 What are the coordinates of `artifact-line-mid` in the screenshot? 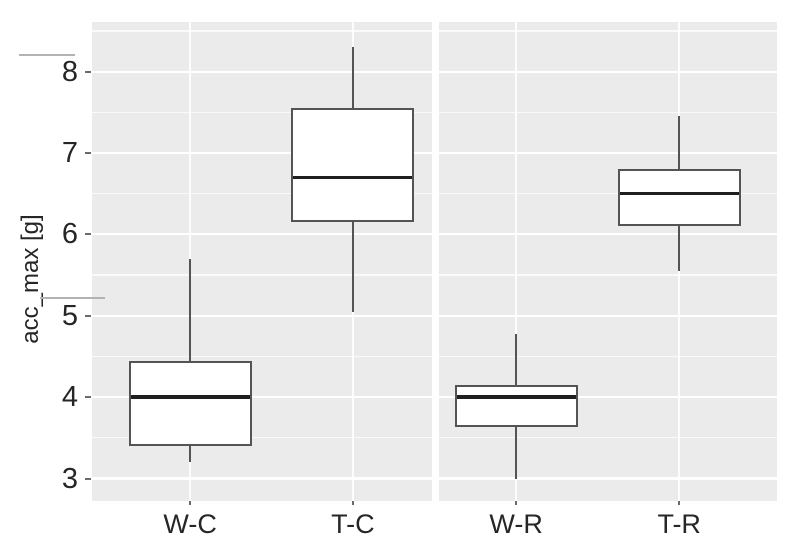 It's located at (72, 298).